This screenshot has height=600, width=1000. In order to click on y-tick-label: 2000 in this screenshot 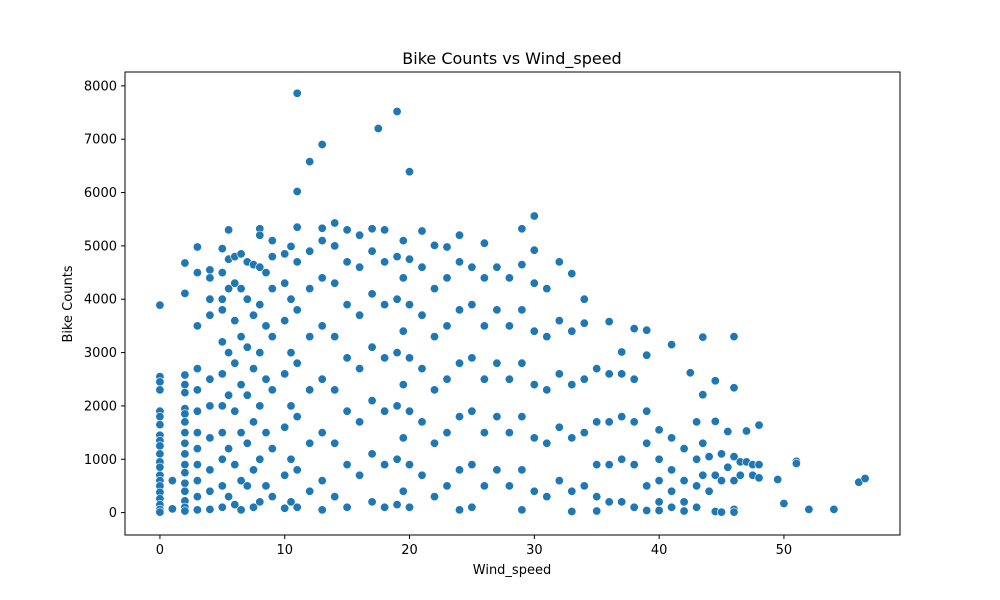, I will do `click(100, 406)`.